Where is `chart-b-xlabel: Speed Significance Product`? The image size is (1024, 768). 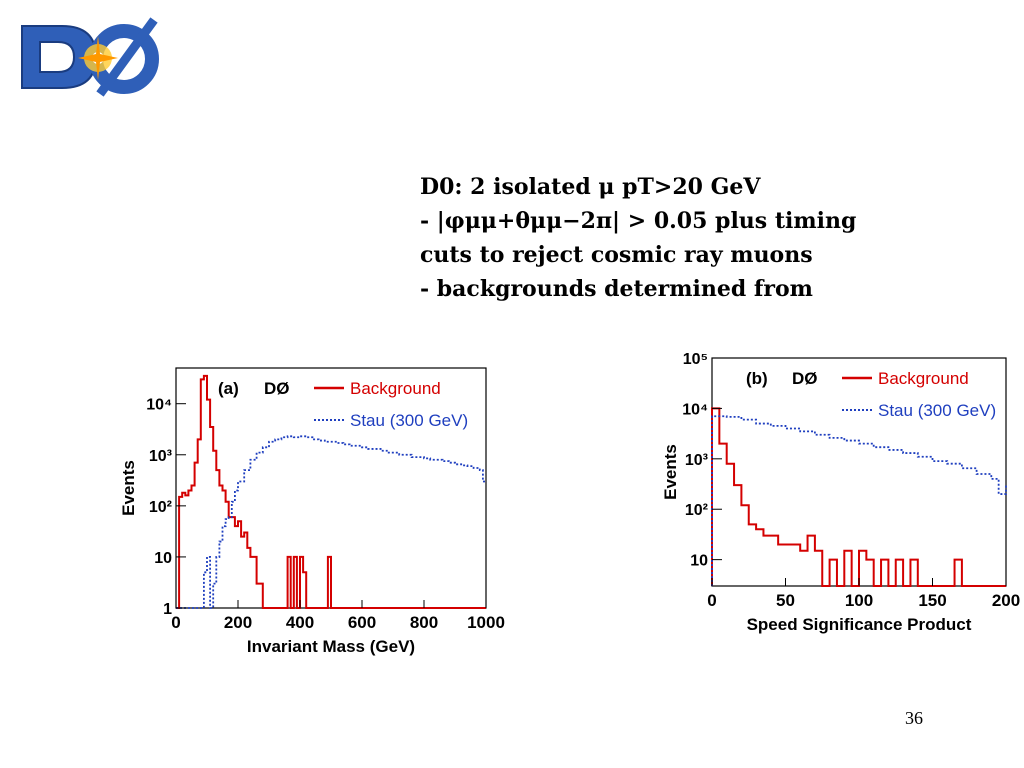
chart-b-xlabel: Speed Significance Product is located at coordinates (859, 624).